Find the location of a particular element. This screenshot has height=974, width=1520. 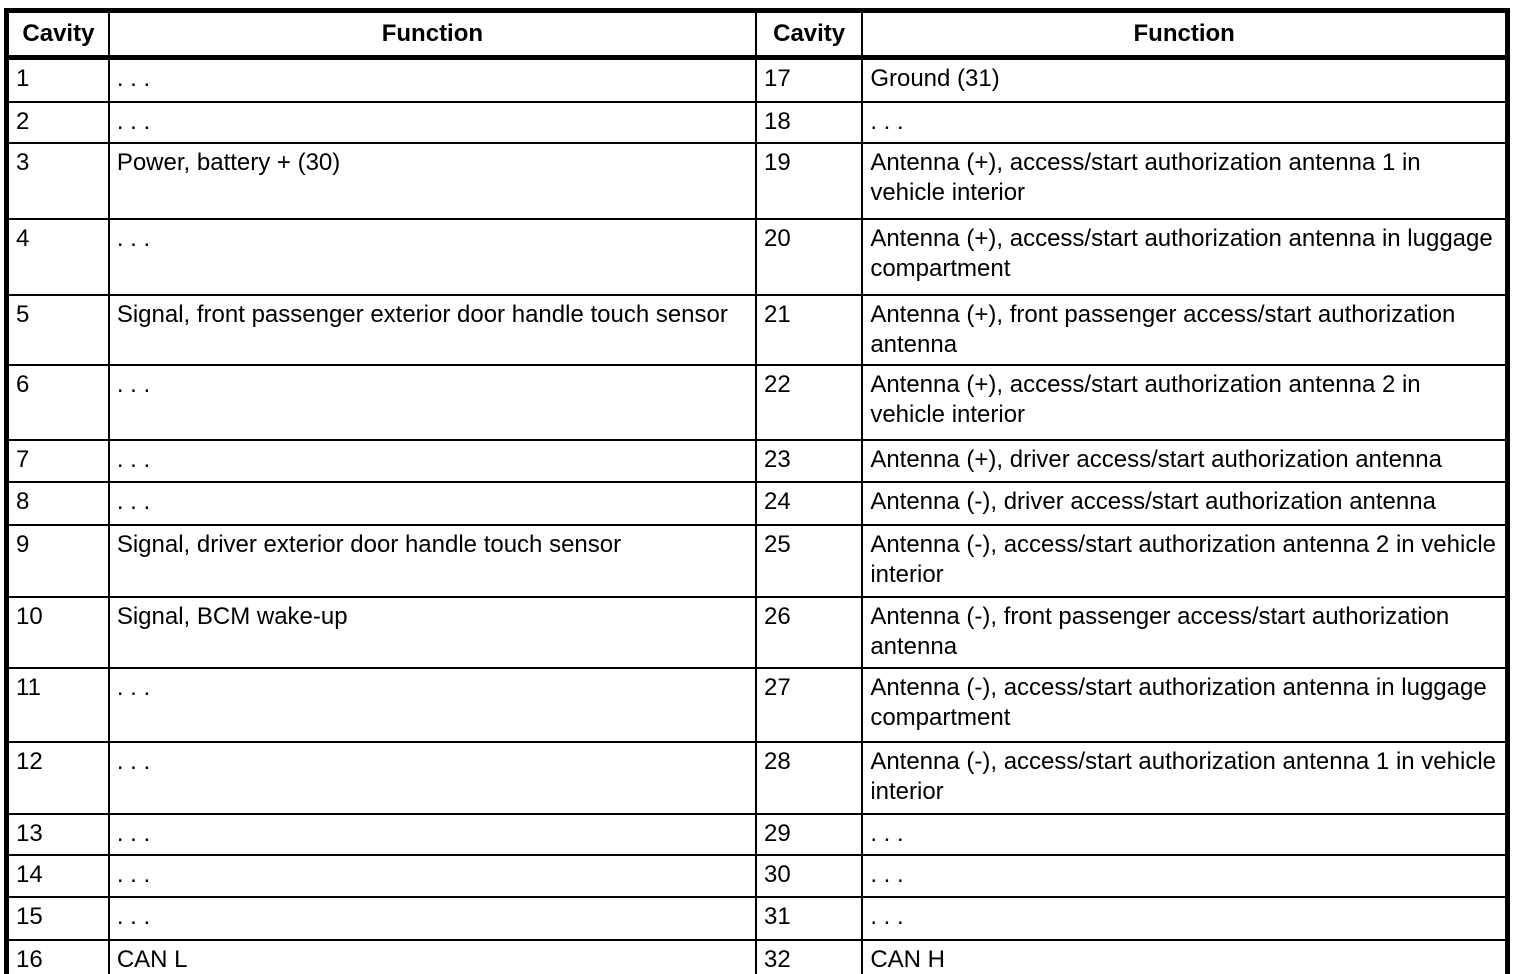

header-row: Cavity Function Cavity Function is located at coordinates (757, 34).